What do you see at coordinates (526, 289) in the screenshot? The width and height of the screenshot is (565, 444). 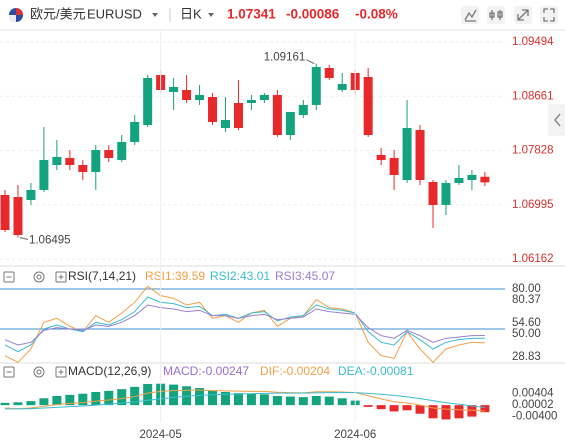 I see `y-tick-label: 80.00` at bounding box center [526, 289].